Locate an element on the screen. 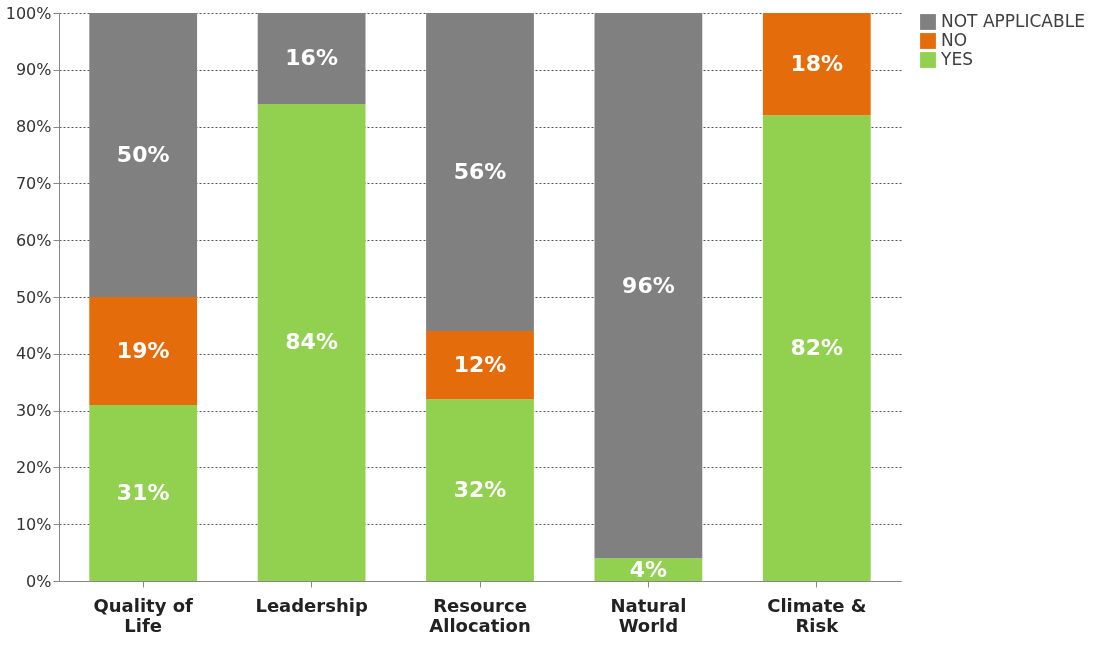  y-tick-label: 90% is located at coordinates (33, 70).